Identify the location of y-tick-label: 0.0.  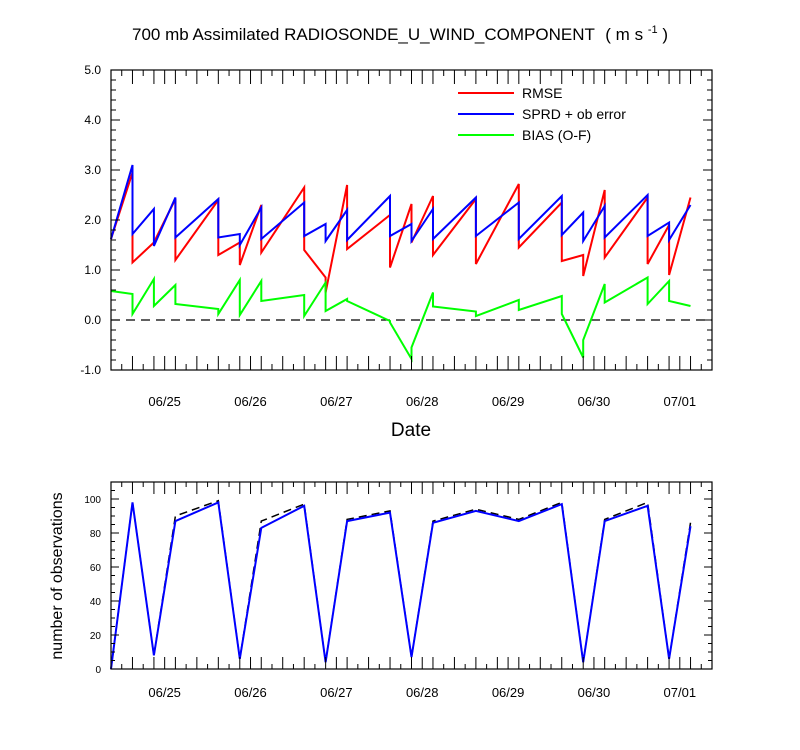
(92, 320).